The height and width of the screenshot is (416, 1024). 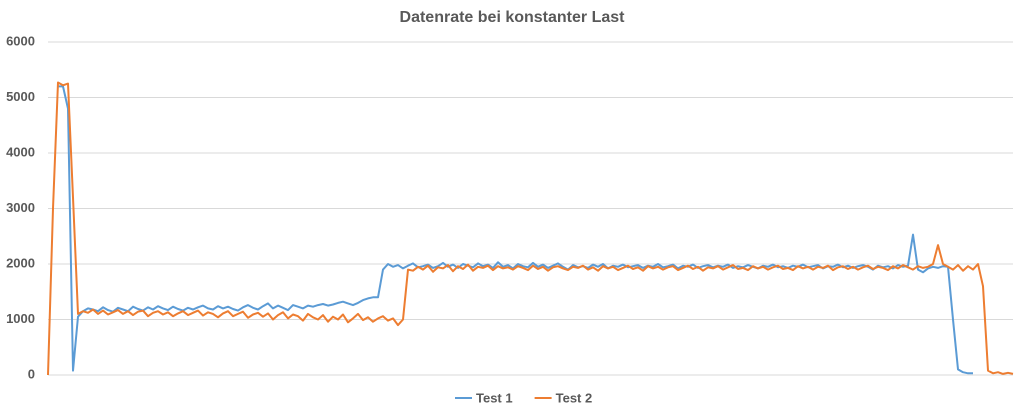 I want to click on y-tick-label: 2000, so click(x=20, y=262).